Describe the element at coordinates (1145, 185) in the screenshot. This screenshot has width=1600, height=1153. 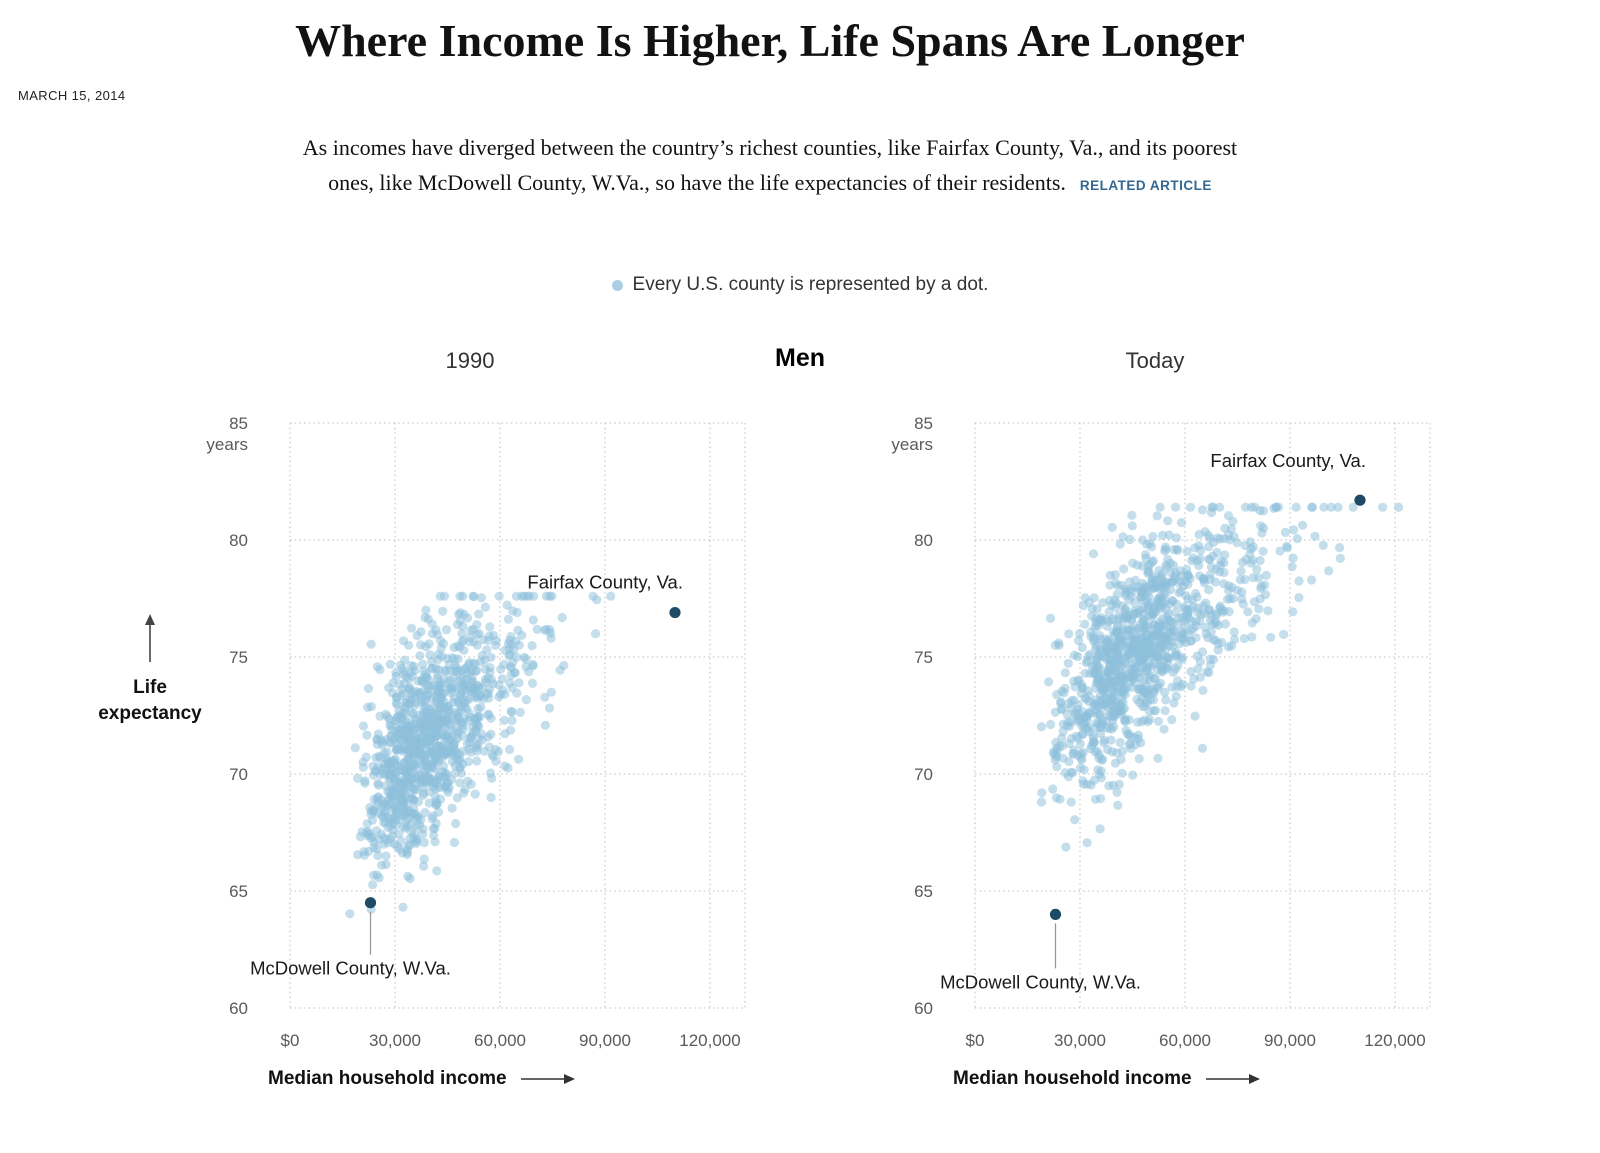
I see `related-article-link: RELATED ARTICLE` at that location.